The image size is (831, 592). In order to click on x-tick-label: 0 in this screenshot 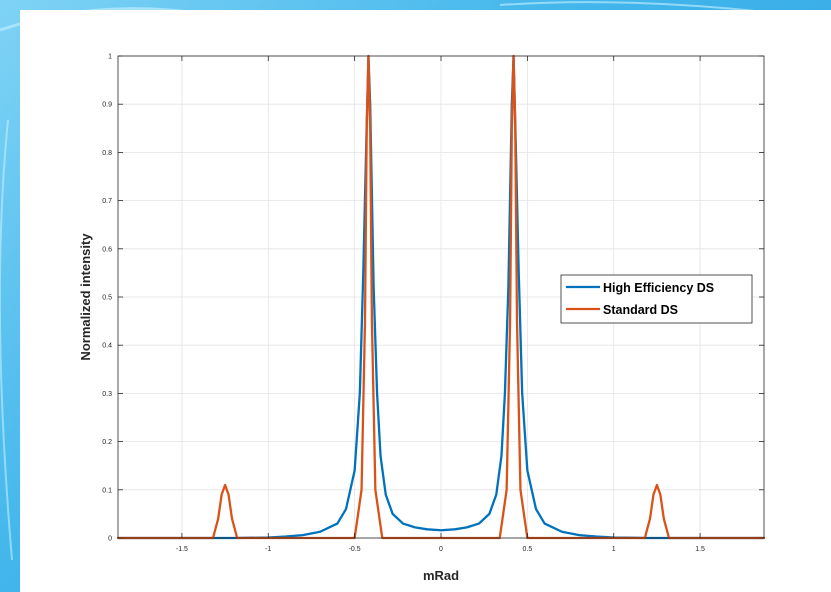, I will do `click(441, 549)`.